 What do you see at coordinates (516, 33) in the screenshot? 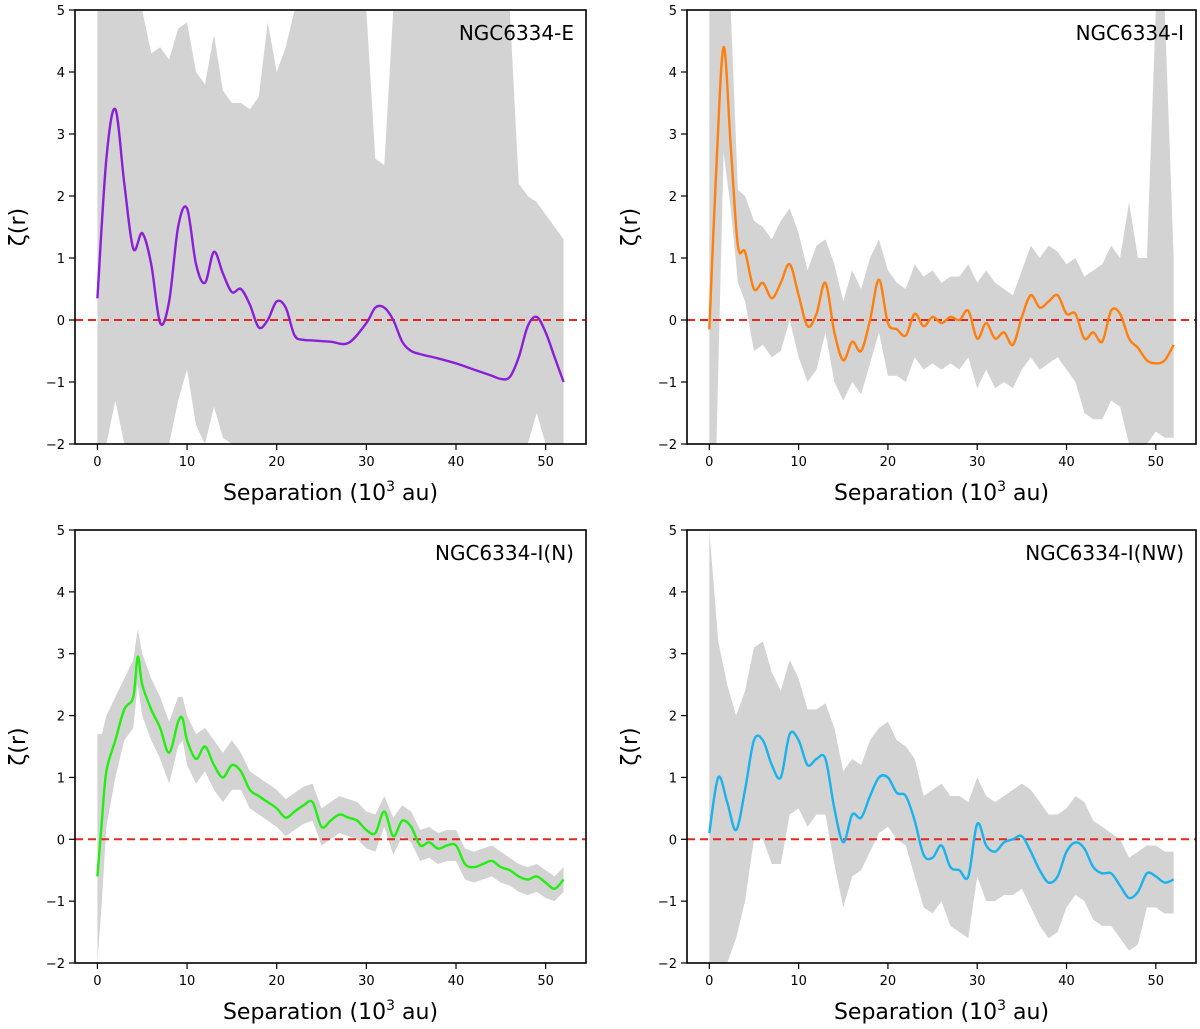
I see `panel-title: NGC6334-E` at bounding box center [516, 33].